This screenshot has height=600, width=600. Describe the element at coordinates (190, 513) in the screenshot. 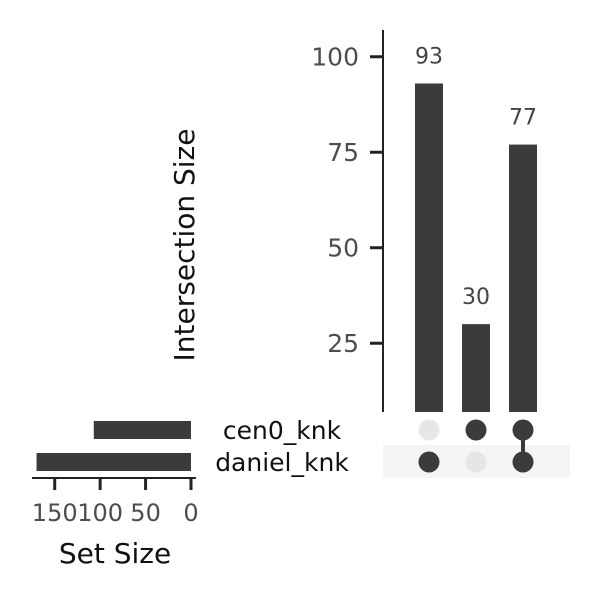

I see `set-size-tick-label: 0` at that location.